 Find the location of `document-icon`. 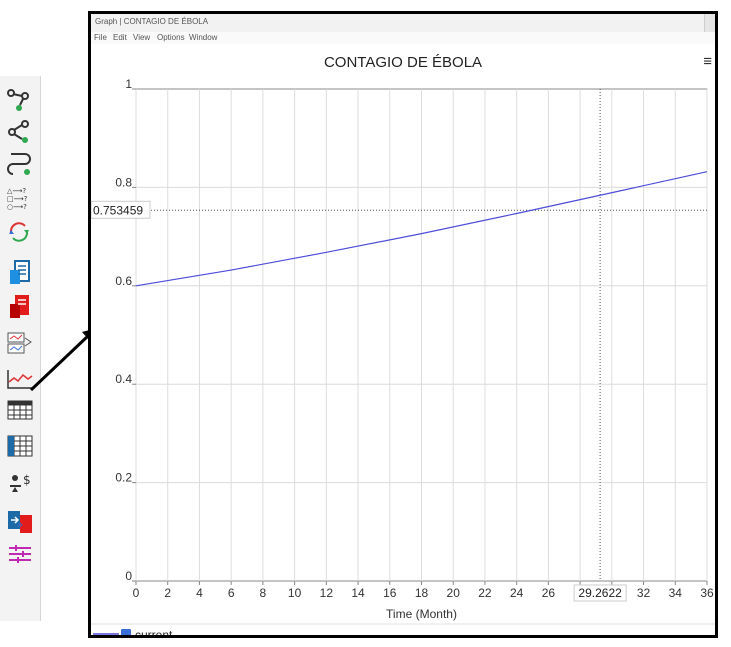

document-icon is located at coordinates (20, 272).